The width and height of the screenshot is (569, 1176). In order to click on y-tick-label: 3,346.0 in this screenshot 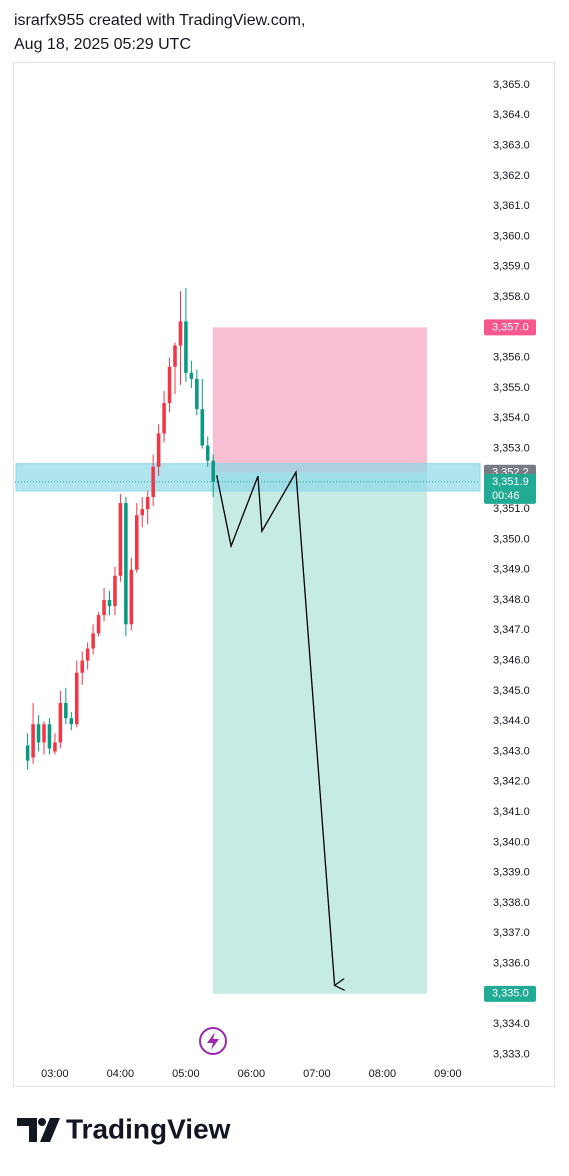, I will do `click(511, 661)`.